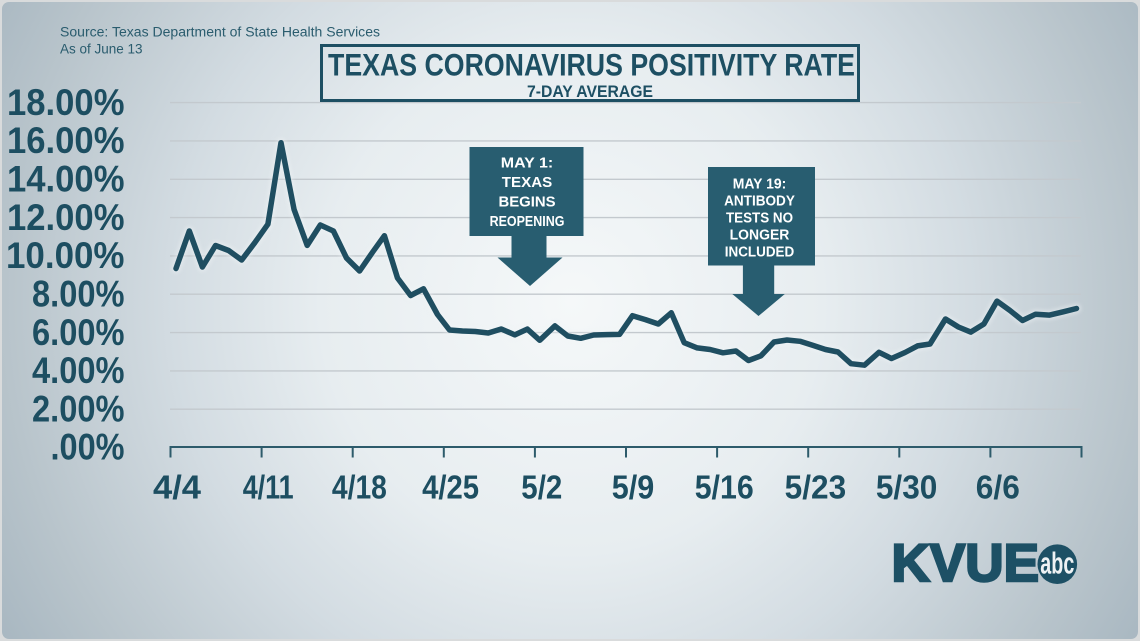  Describe the element at coordinates (541, 486) in the screenshot. I see `svg-text: 5/2` at that location.